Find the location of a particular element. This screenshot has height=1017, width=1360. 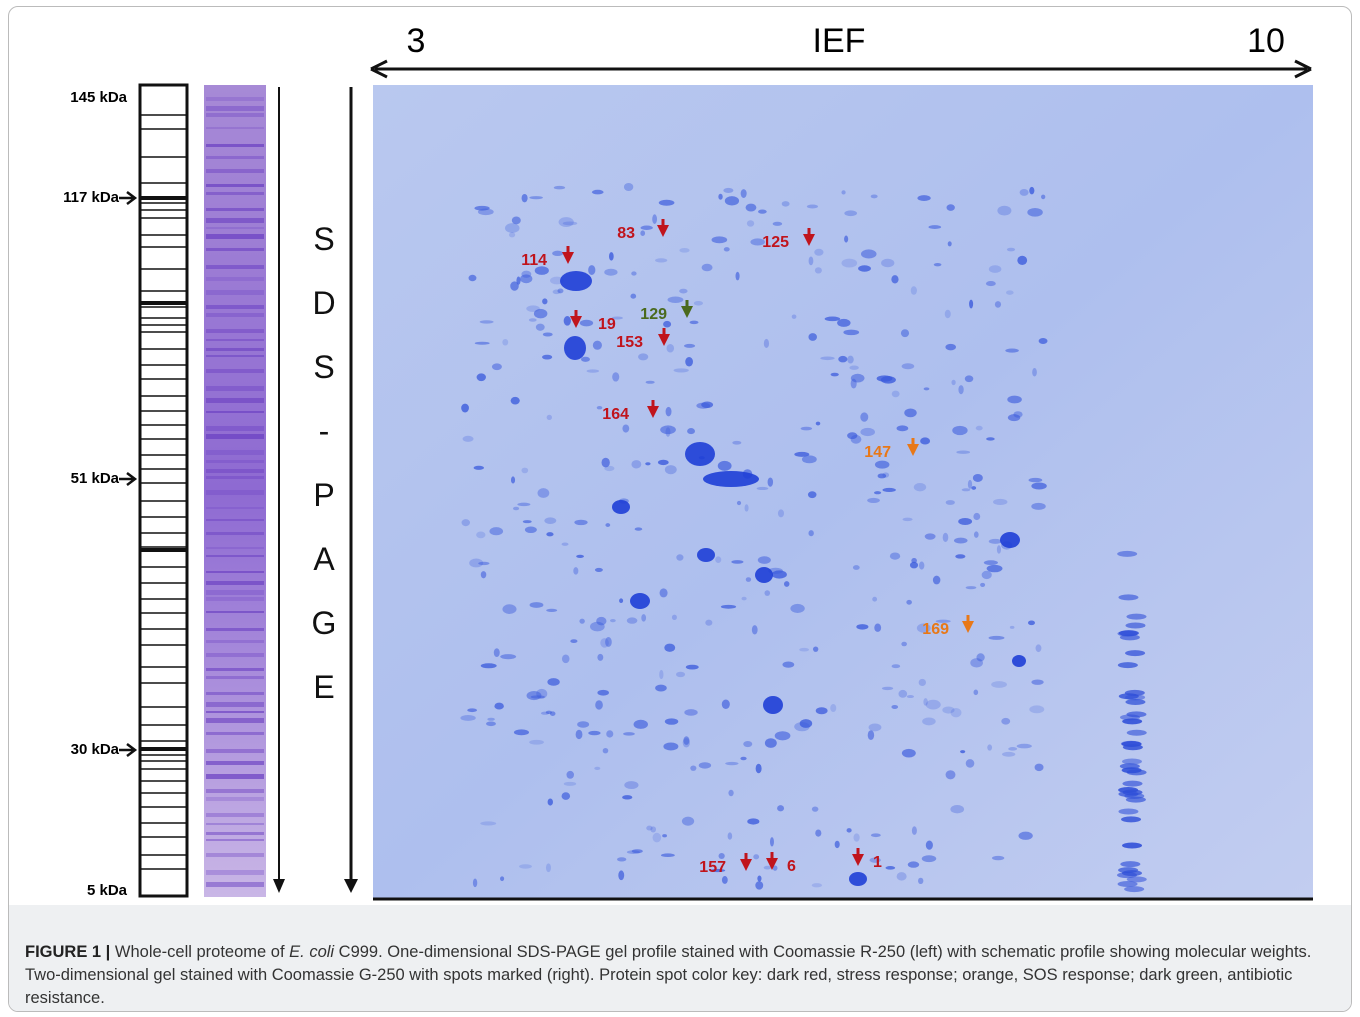

spot-arrow is located at coordinates (663, 228).